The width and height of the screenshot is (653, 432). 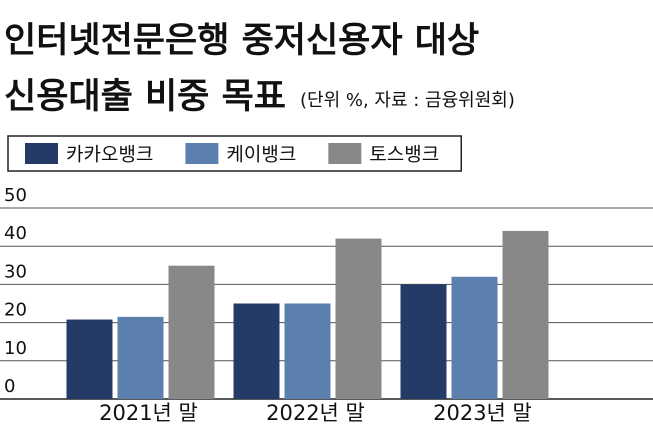 What do you see at coordinates (261, 155) in the screenshot?
I see `legend-label: 케이뱅크` at bounding box center [261, 155].